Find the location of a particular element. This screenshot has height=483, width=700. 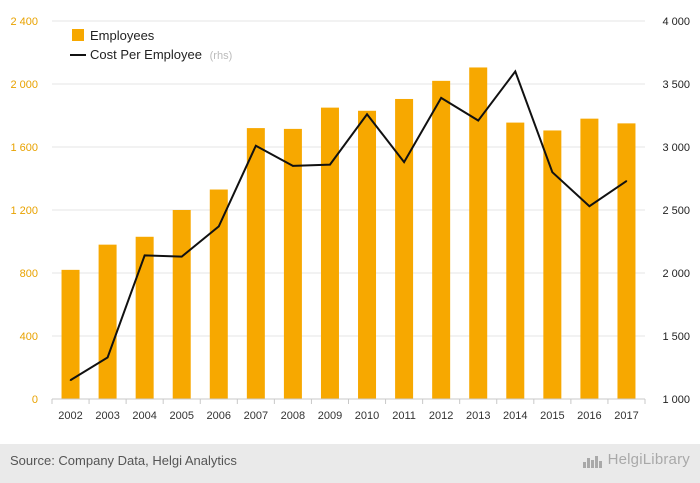

y-right-tick-label: 1 500 is located at coordinates (676, 337).